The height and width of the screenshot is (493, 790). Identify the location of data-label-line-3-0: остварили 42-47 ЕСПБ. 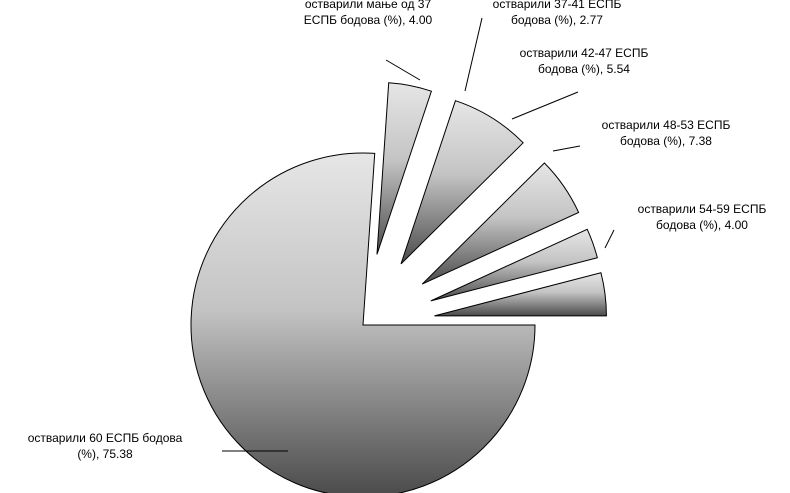
(584, 53).